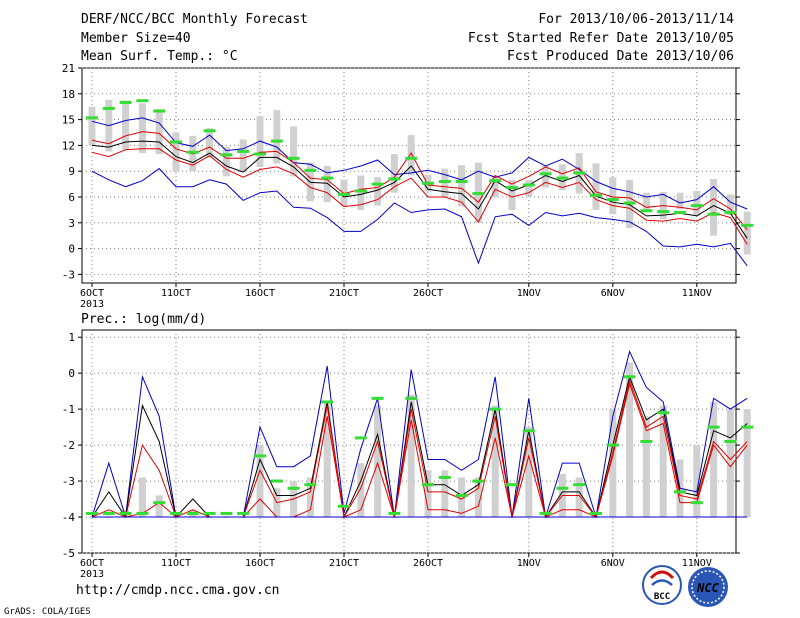 The width and height of the screenshot is (800, 618). Describe the element at coordinates (260, 563) in the screenshot. I see `prec-xtick-label: 16OCT` at that location.